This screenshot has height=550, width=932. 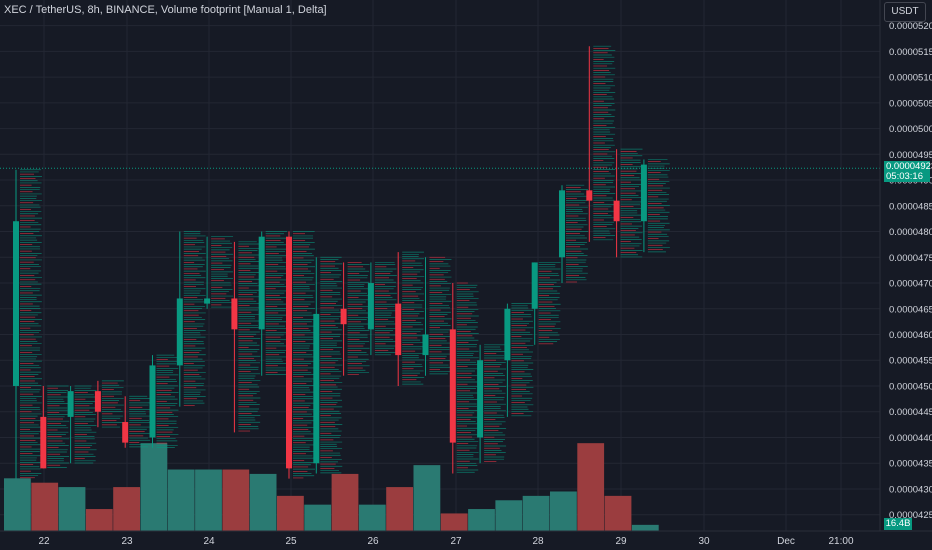 I want to click on time-tick-label: 28, so click(x=538, y=541).